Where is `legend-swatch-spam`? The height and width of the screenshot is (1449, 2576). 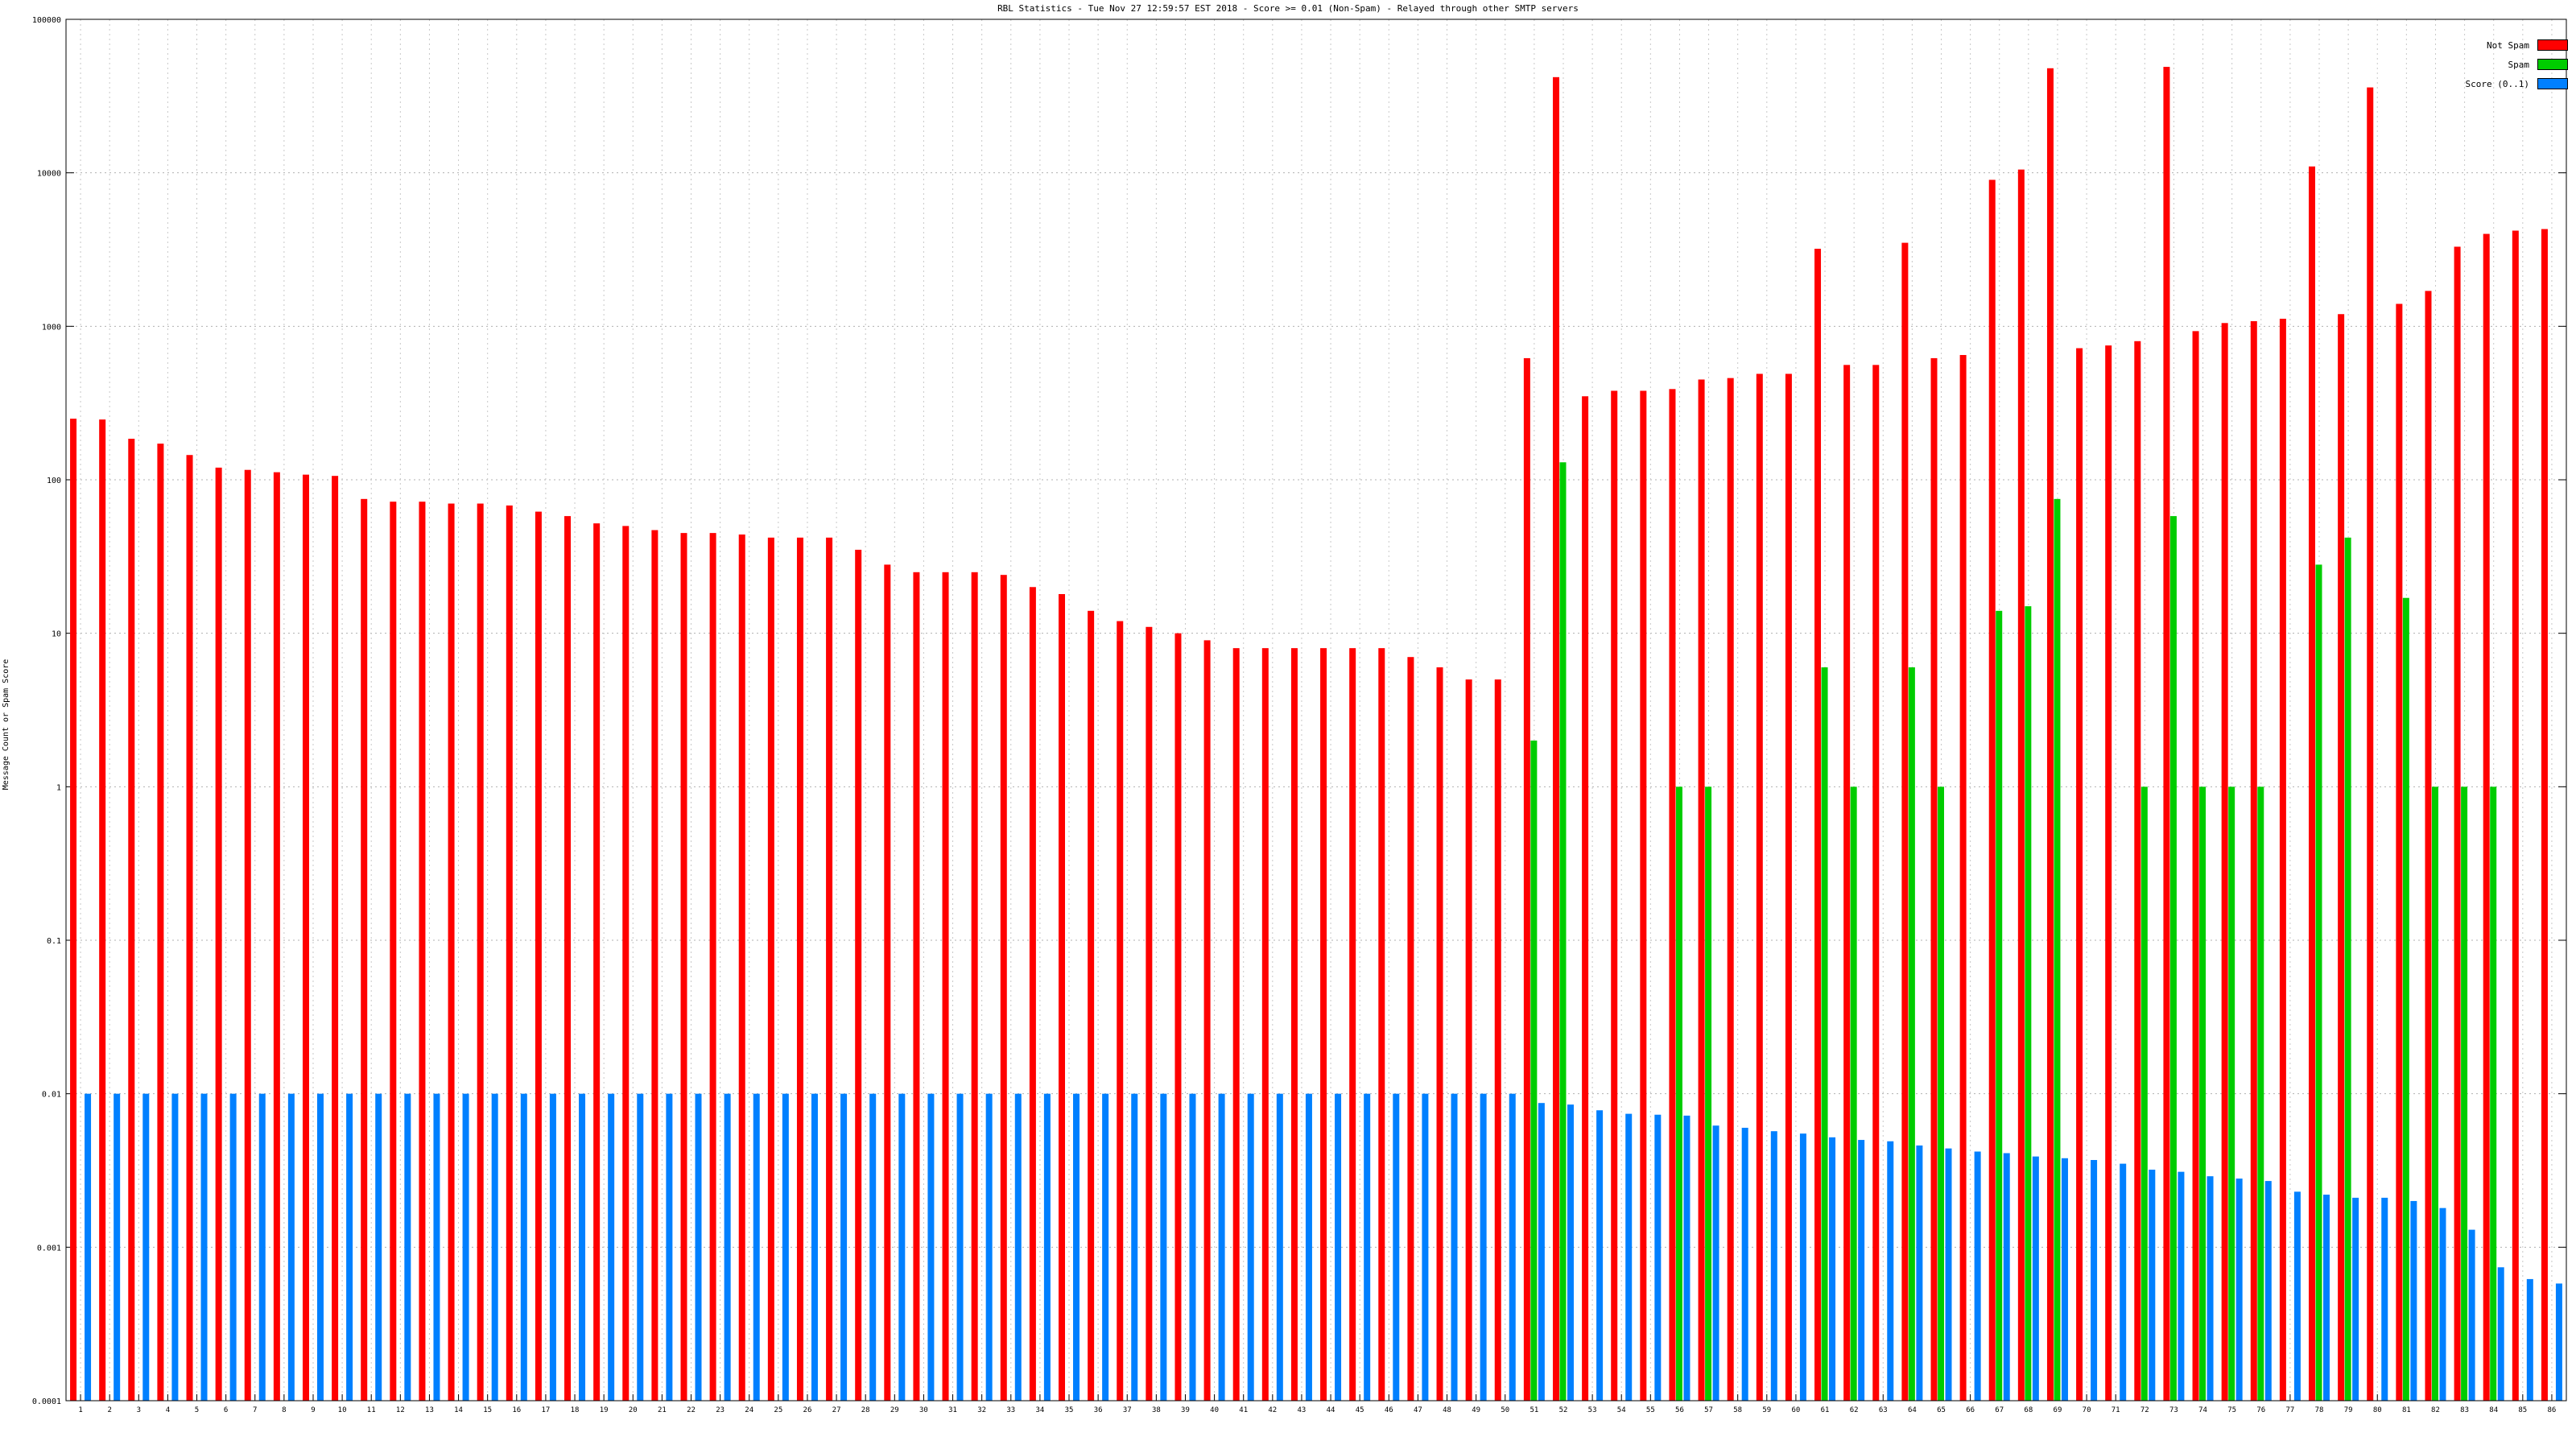
legend-swatch-spam is located at coordinates (2552, 64).